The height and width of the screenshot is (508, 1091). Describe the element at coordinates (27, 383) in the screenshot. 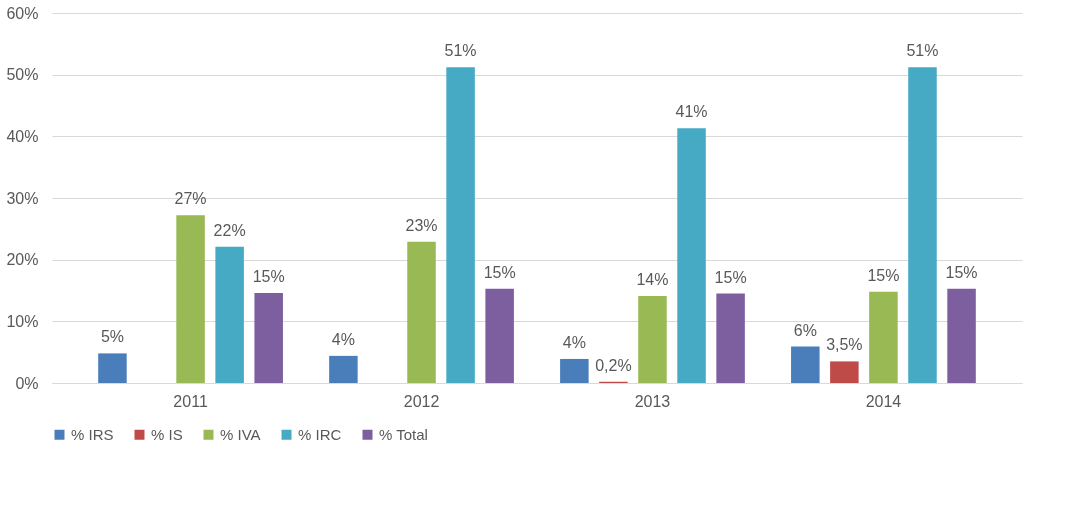

I see `y-tick-label: 0%` at that location.